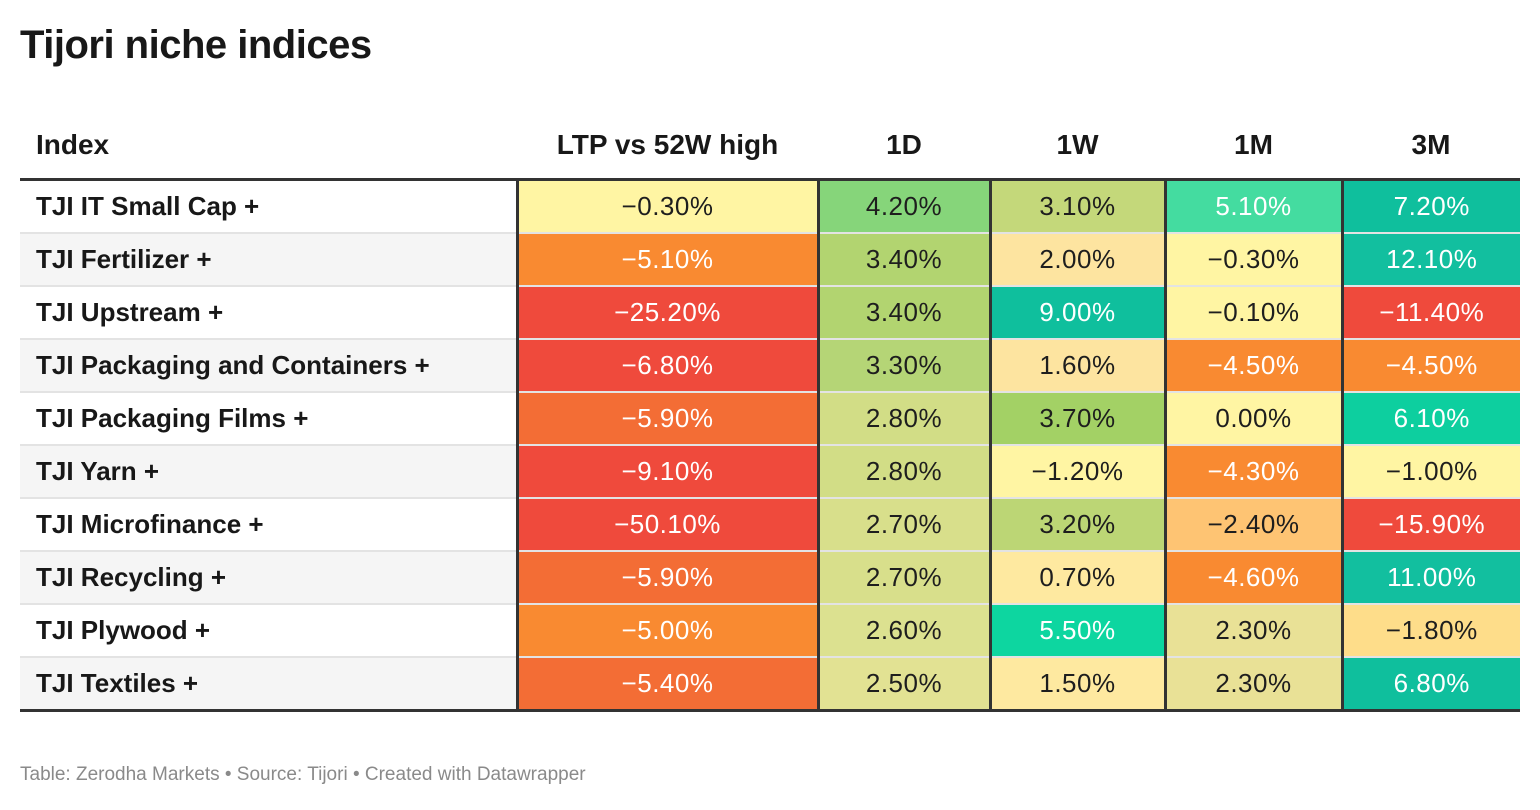 Image resolution: width=1540 pixels, height=810 pixels. Describe the element at coordinates (1430, 631) in the screenshot. I see `value-cell: −1.80%` at that location.